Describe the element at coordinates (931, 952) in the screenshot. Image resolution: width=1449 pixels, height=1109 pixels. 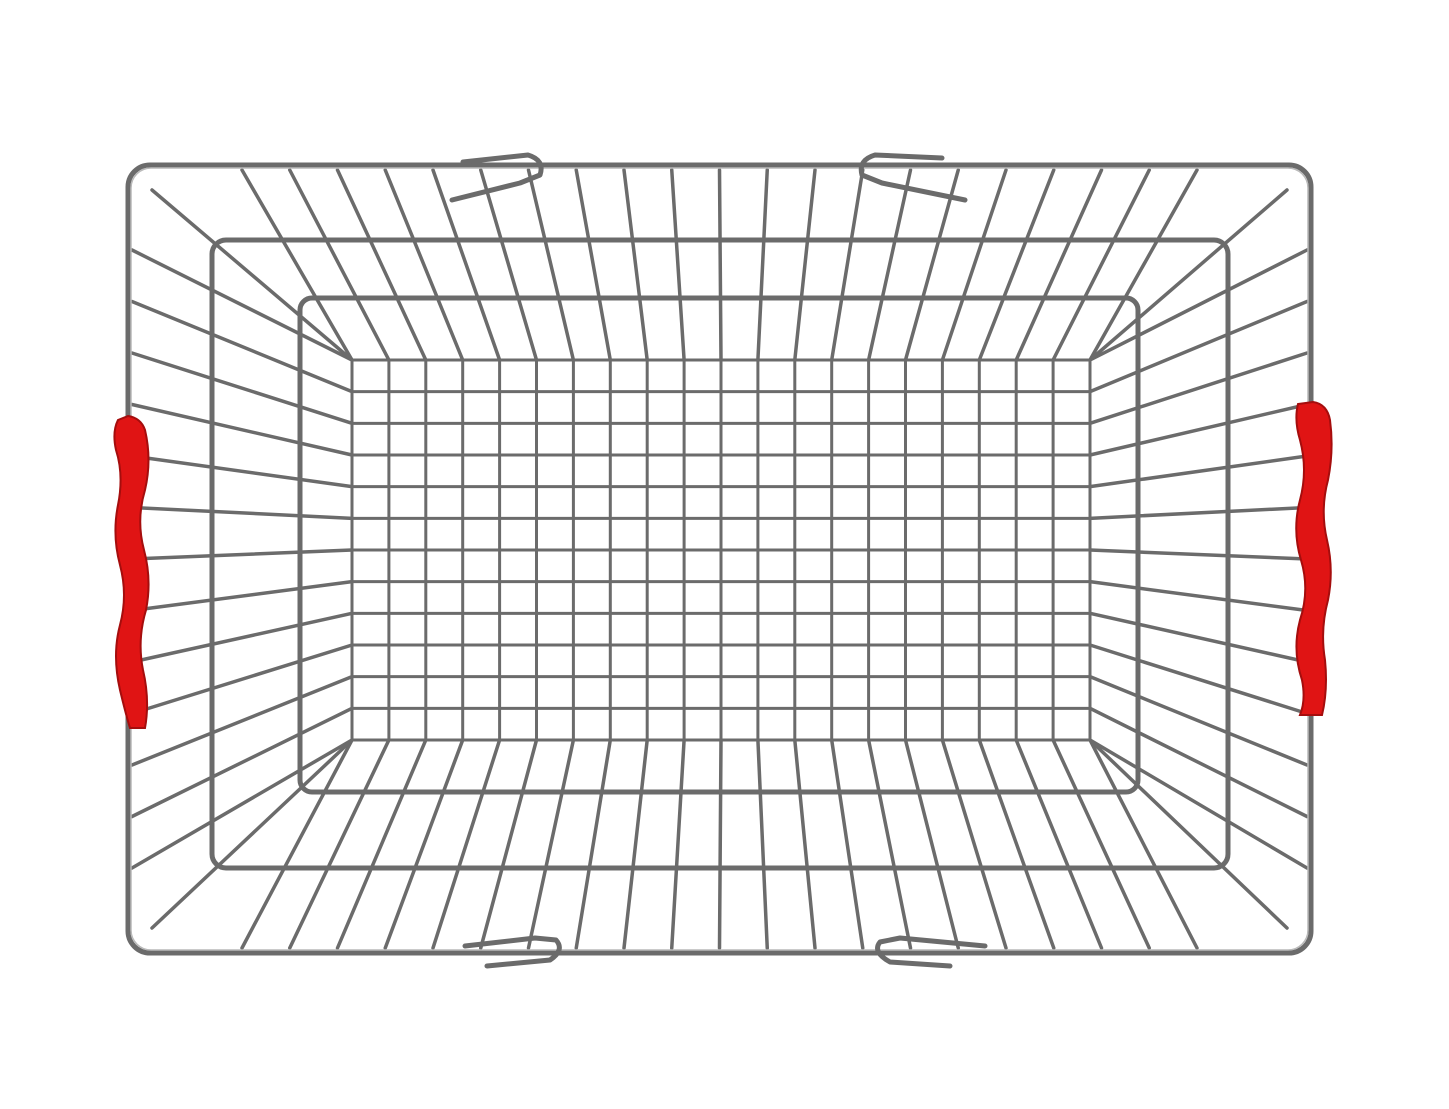
I see `bottom-right-hinge` at that location.